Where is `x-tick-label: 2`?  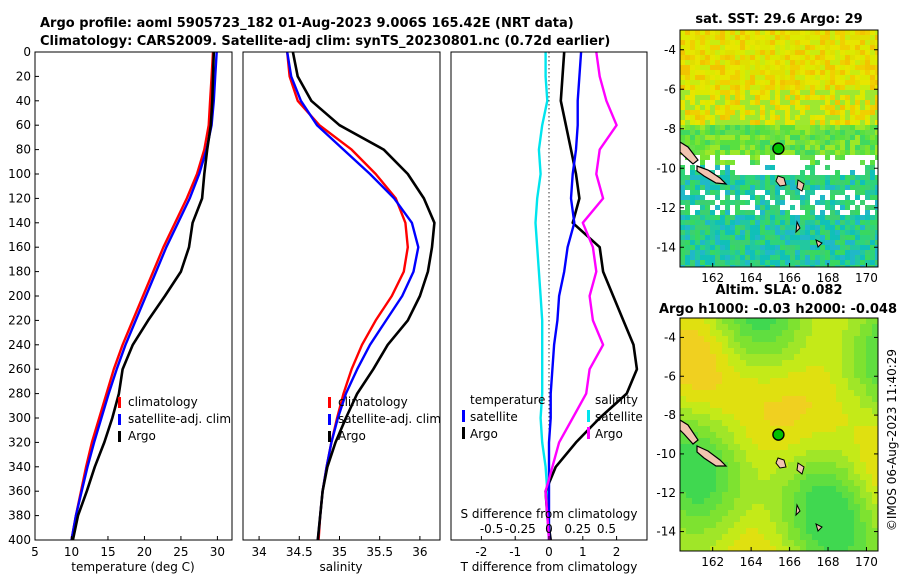
x-tick-label: 2 is located at coordinates (617, 552).